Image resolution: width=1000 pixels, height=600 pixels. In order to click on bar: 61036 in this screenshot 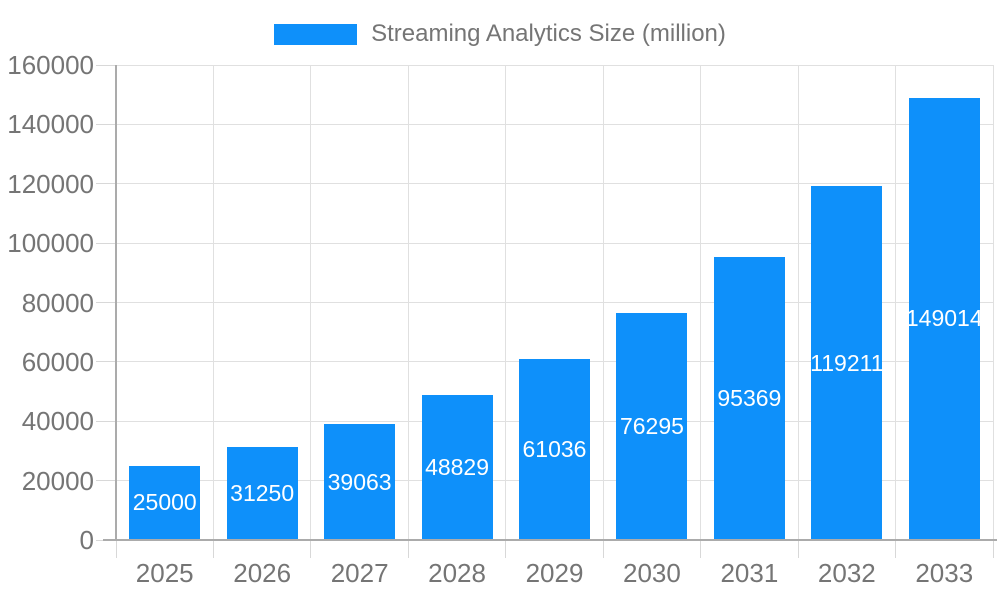, I will do `click(554, 449)`.